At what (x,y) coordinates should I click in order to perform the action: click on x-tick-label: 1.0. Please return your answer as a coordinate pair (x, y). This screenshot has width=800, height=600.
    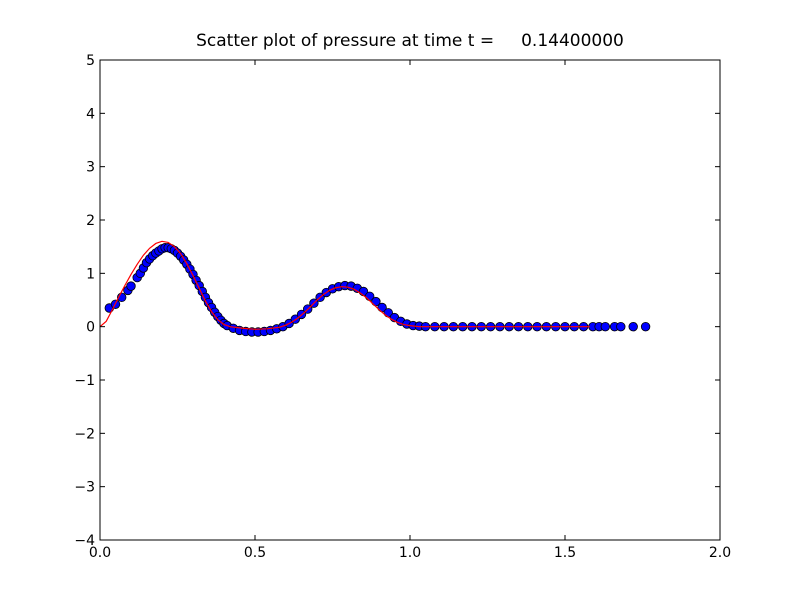
    Looking at the image, I should click on (410, 553).